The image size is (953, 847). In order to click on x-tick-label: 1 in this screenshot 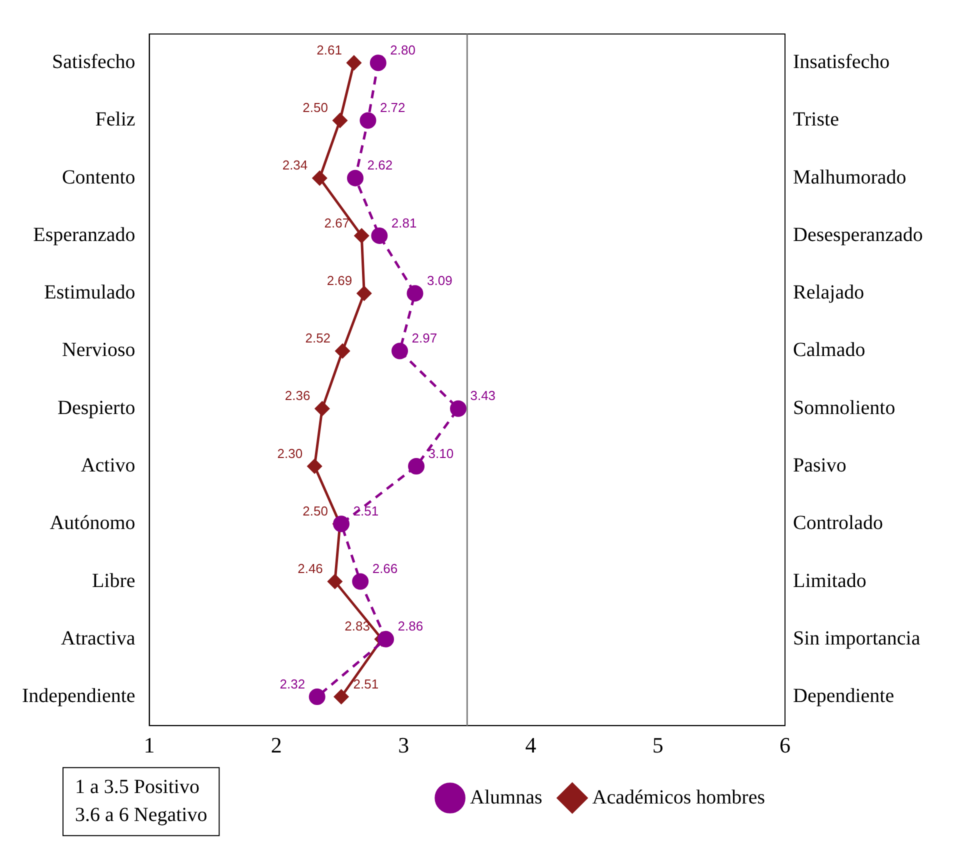, I will do `click(149, 745)`.